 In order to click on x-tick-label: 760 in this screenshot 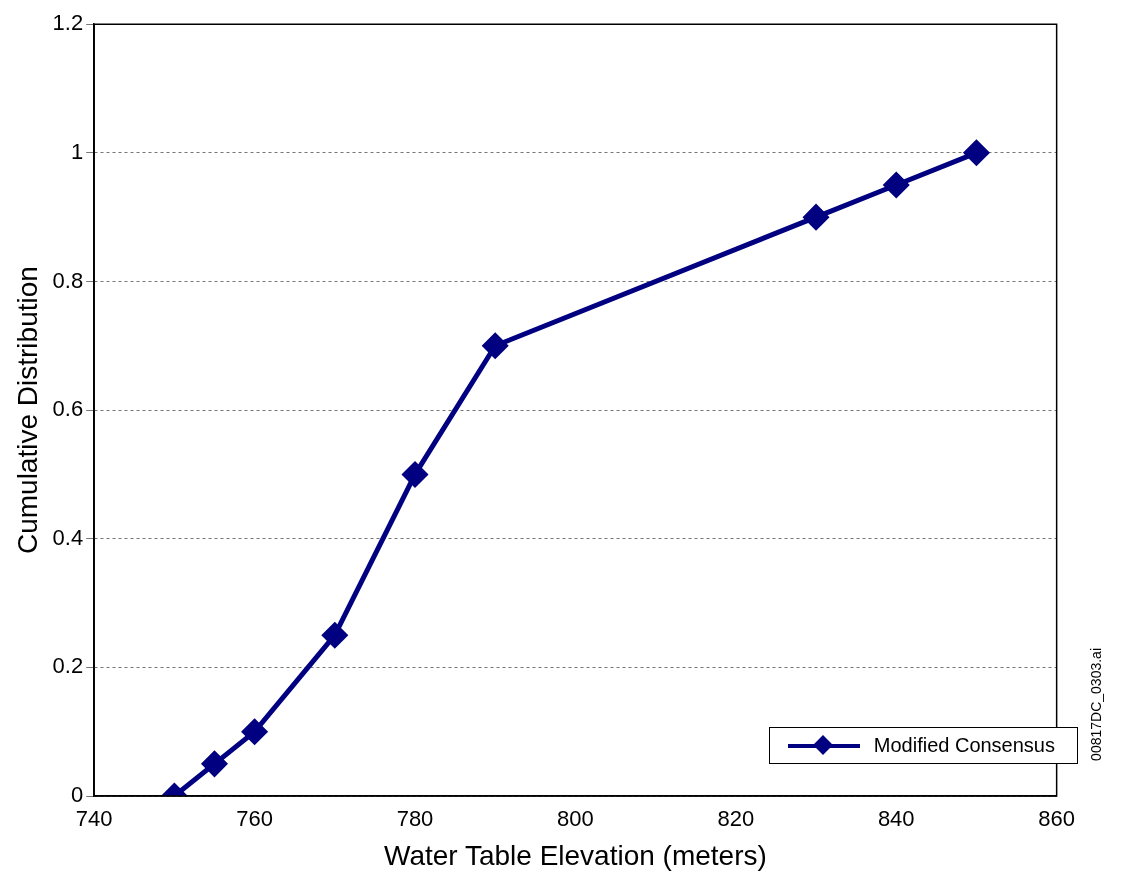, I will do `click(254, 819)`.